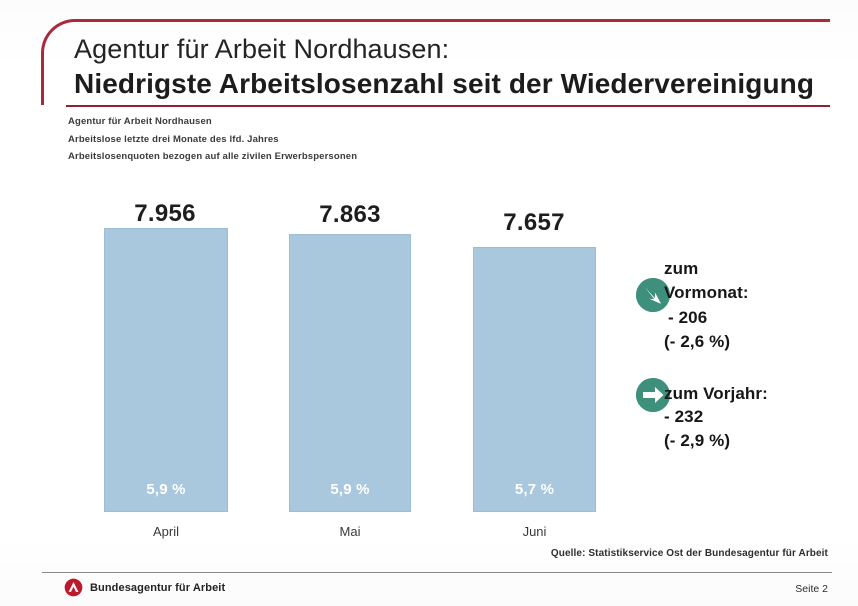 This screenshot has height=606, width=858. What do you see at coordinates (811, 589) in the screenshot?
I see `page-number: Seite 2` at bounding box center [811, 589].